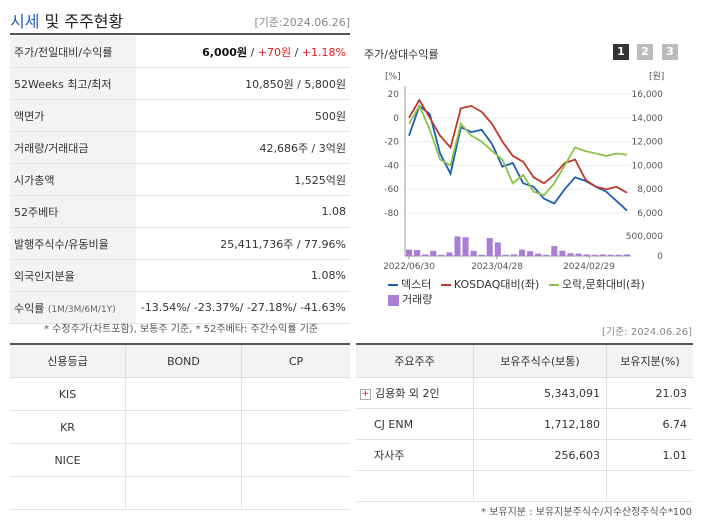  I want to click on holder-pct: 1.01, so click(649, 455).